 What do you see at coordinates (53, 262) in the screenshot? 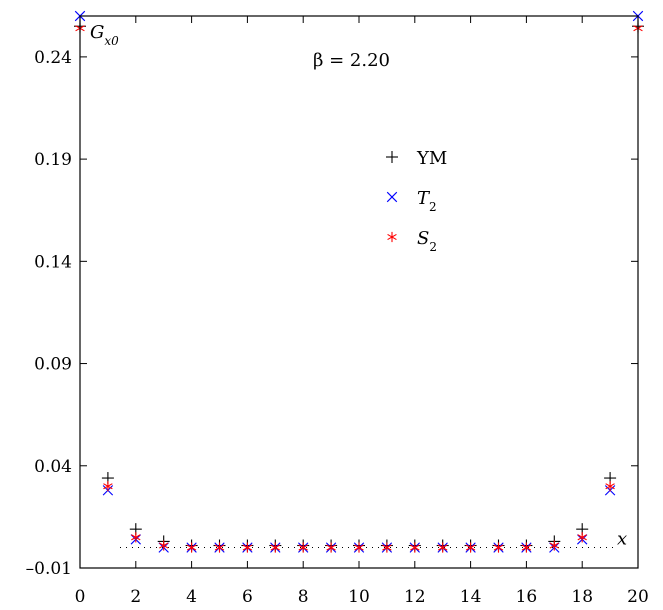
I see `y-tick-label: 0.14` at bounding box center [53, 262].